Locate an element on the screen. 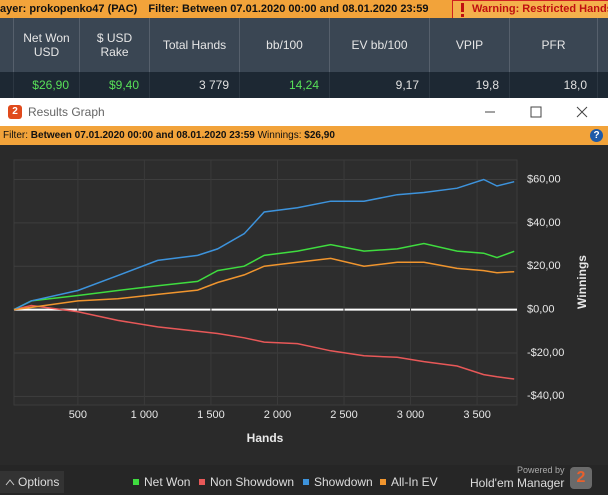  window-title: Results Graph is located at coordinates (66, 112).